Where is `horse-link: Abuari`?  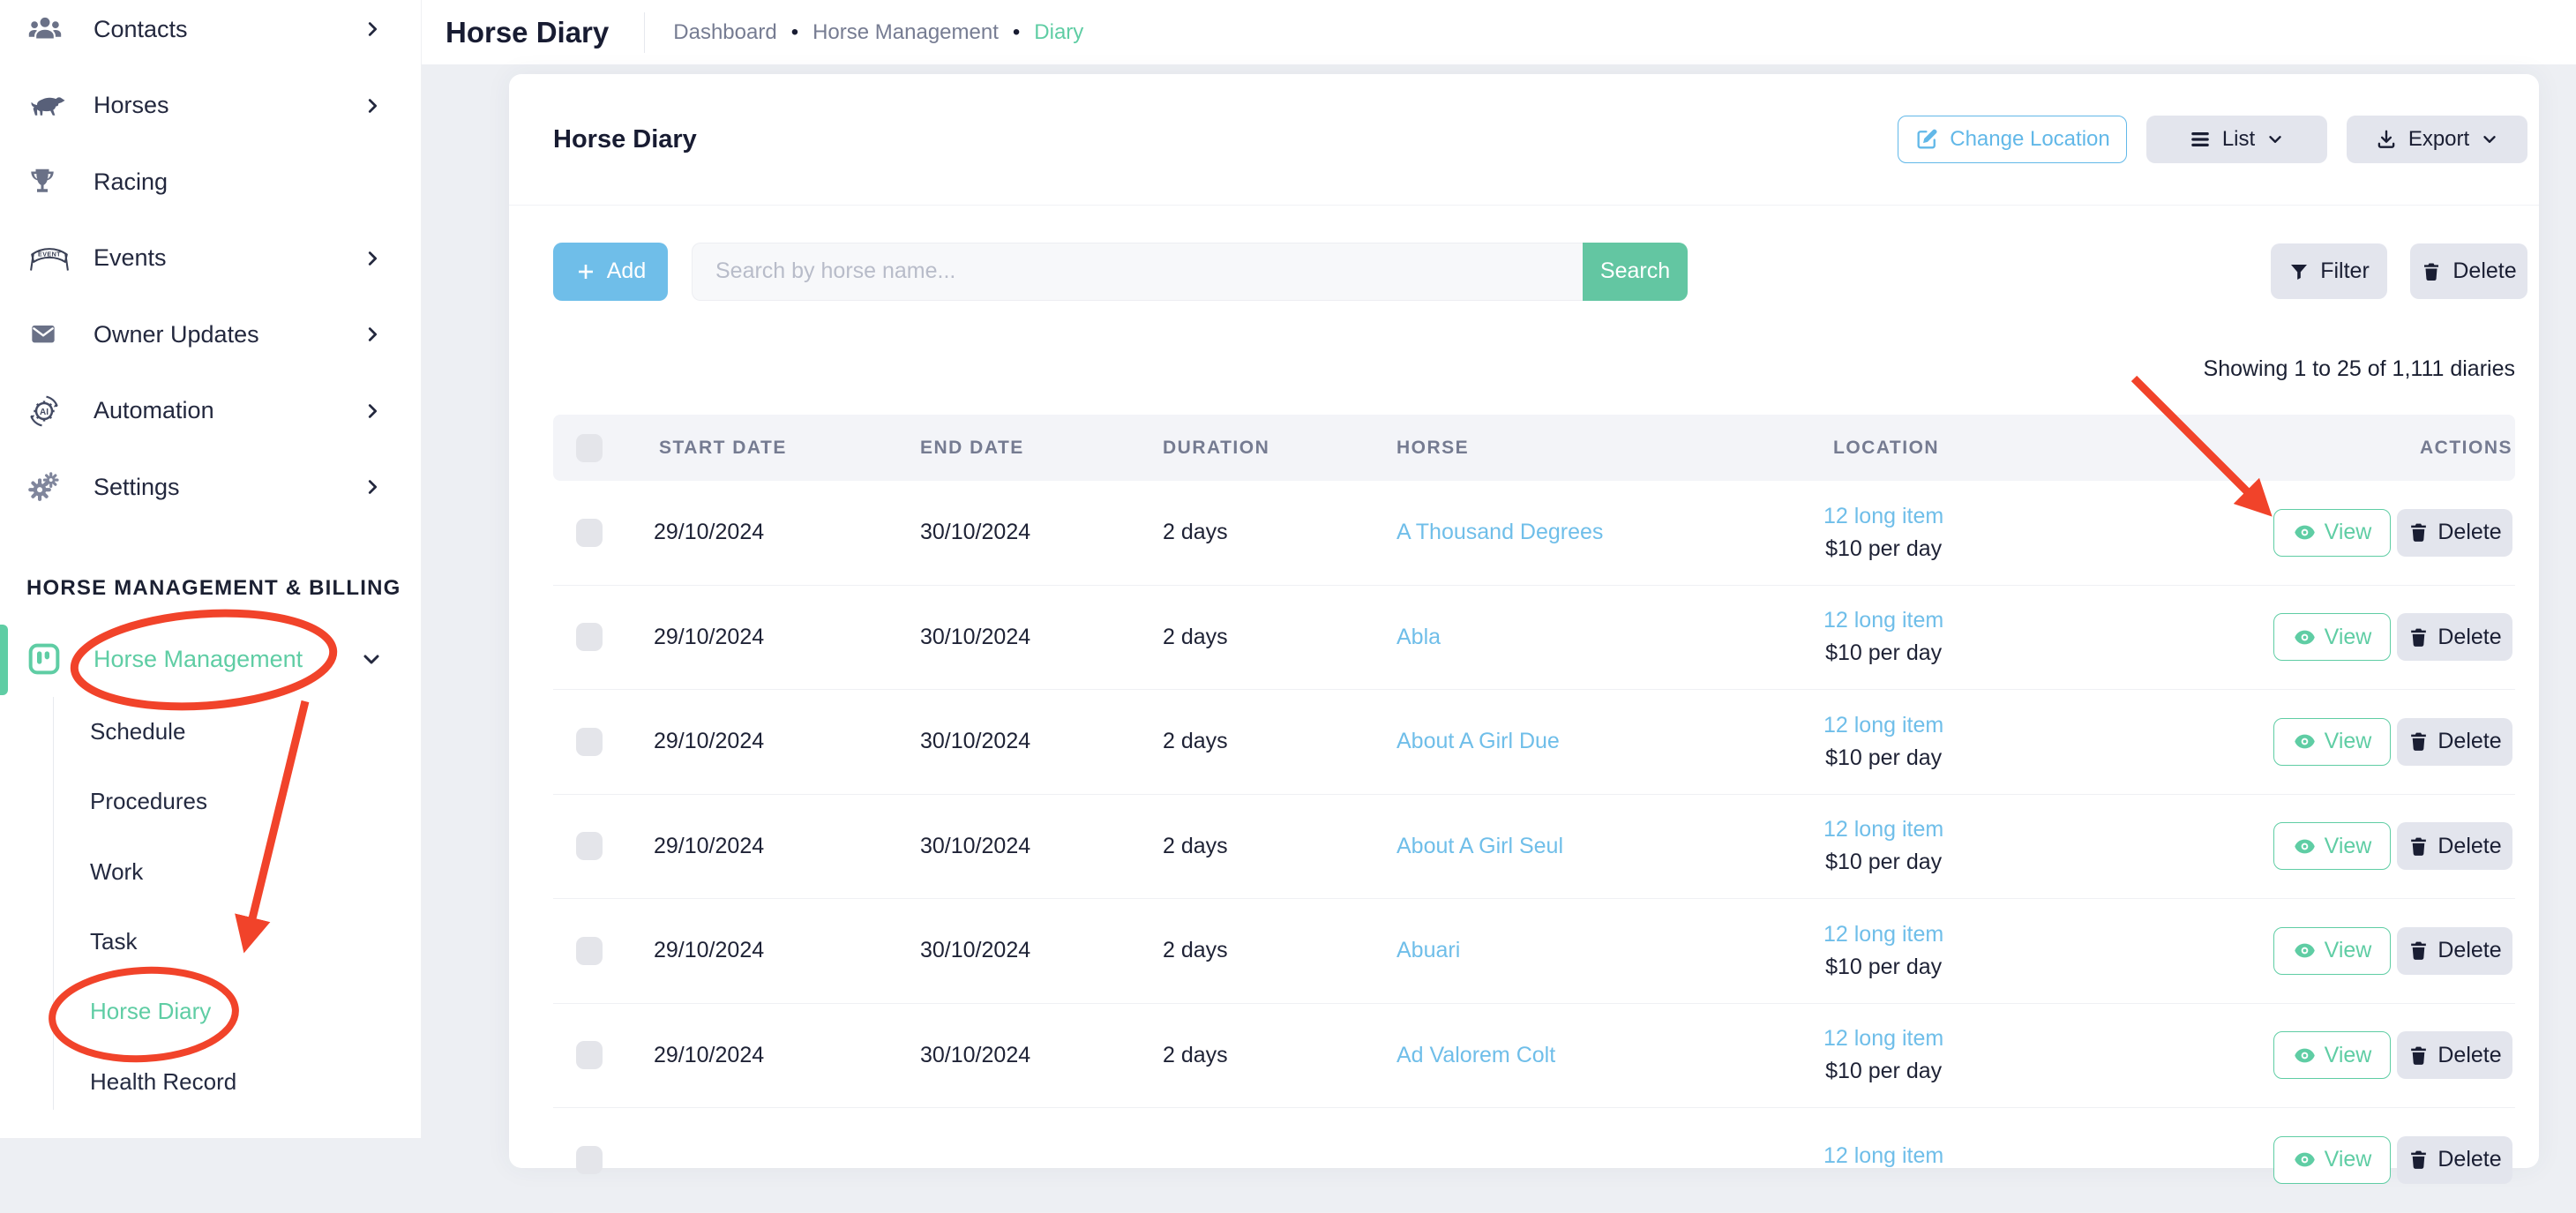
horse-link: Abuari is located at coordinates (1429, 951).